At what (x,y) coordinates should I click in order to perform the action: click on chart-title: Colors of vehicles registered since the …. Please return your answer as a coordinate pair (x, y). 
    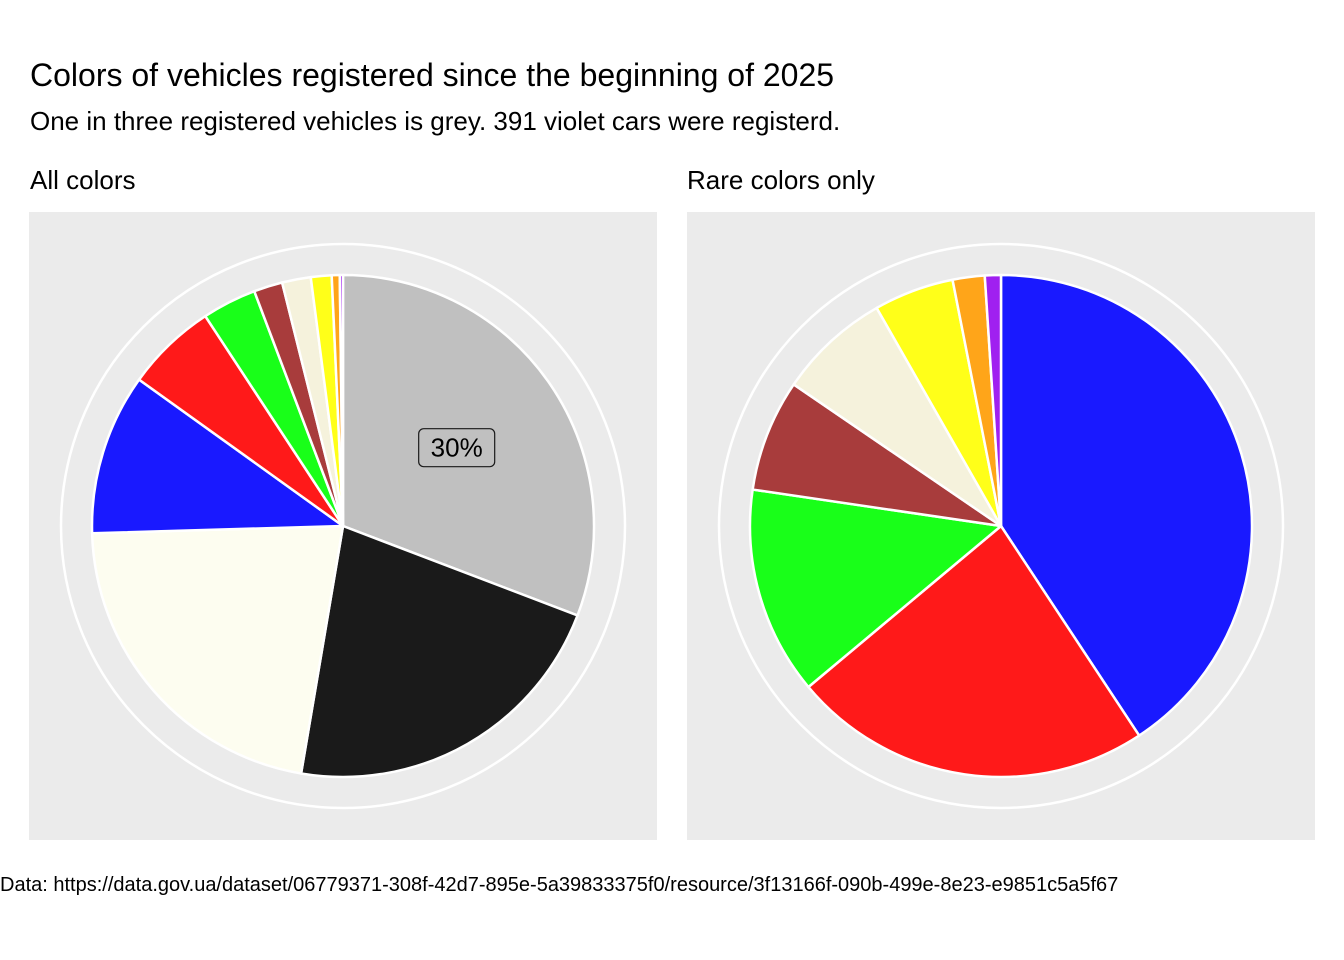
    Looking at the image, I should click on (432, 75).